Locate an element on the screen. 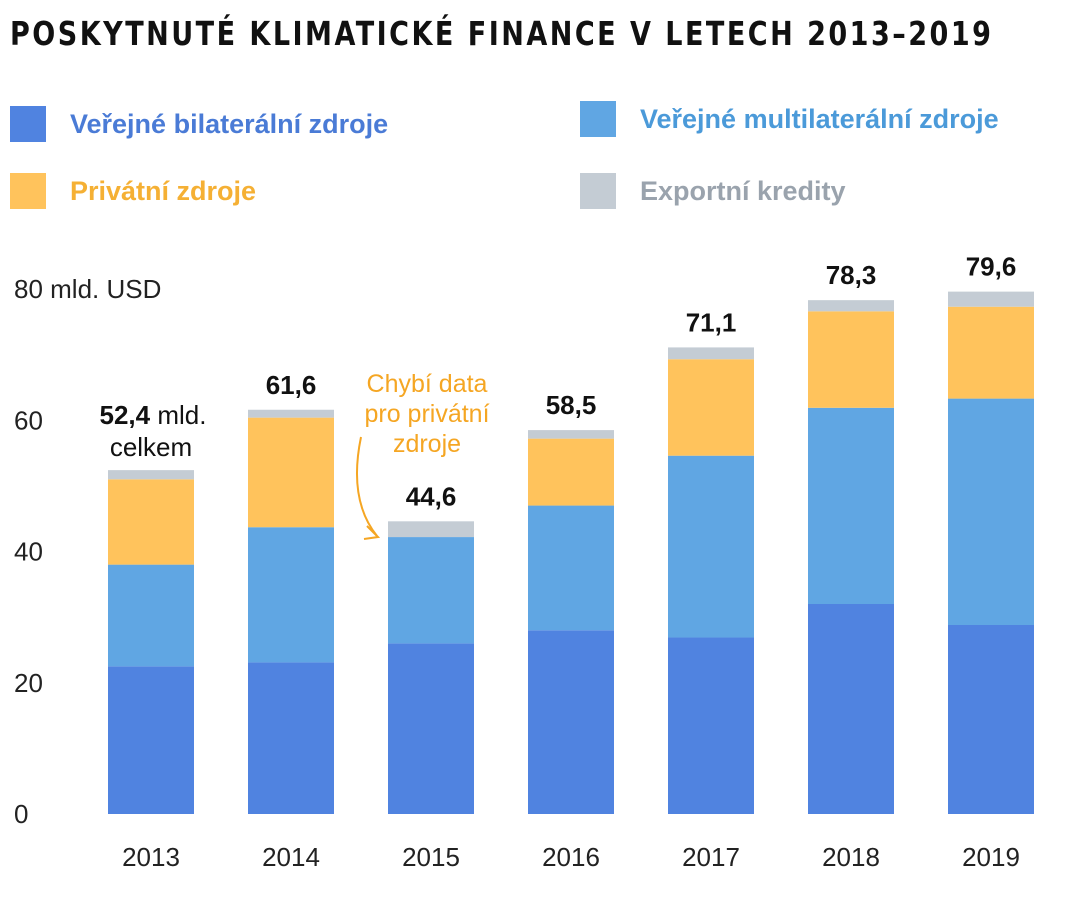  bar-segment-private-2016 is located at coordinates (571, 472).